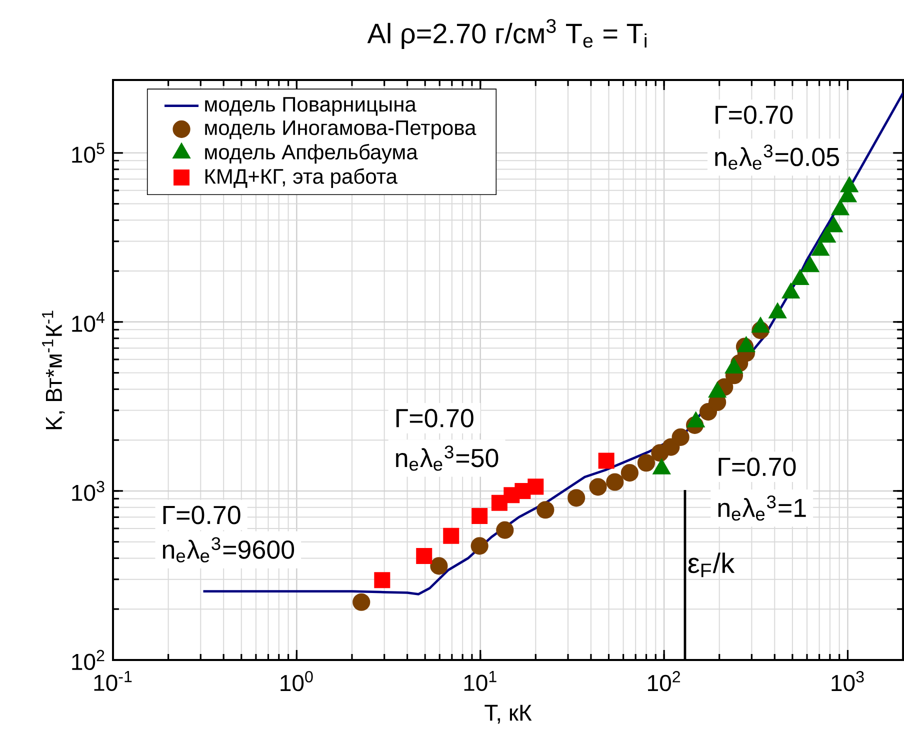  Describe the element at coordinates (340, 130) in the screenshot. I see `legend-label: модель Иногамова-Петрова` at that location.